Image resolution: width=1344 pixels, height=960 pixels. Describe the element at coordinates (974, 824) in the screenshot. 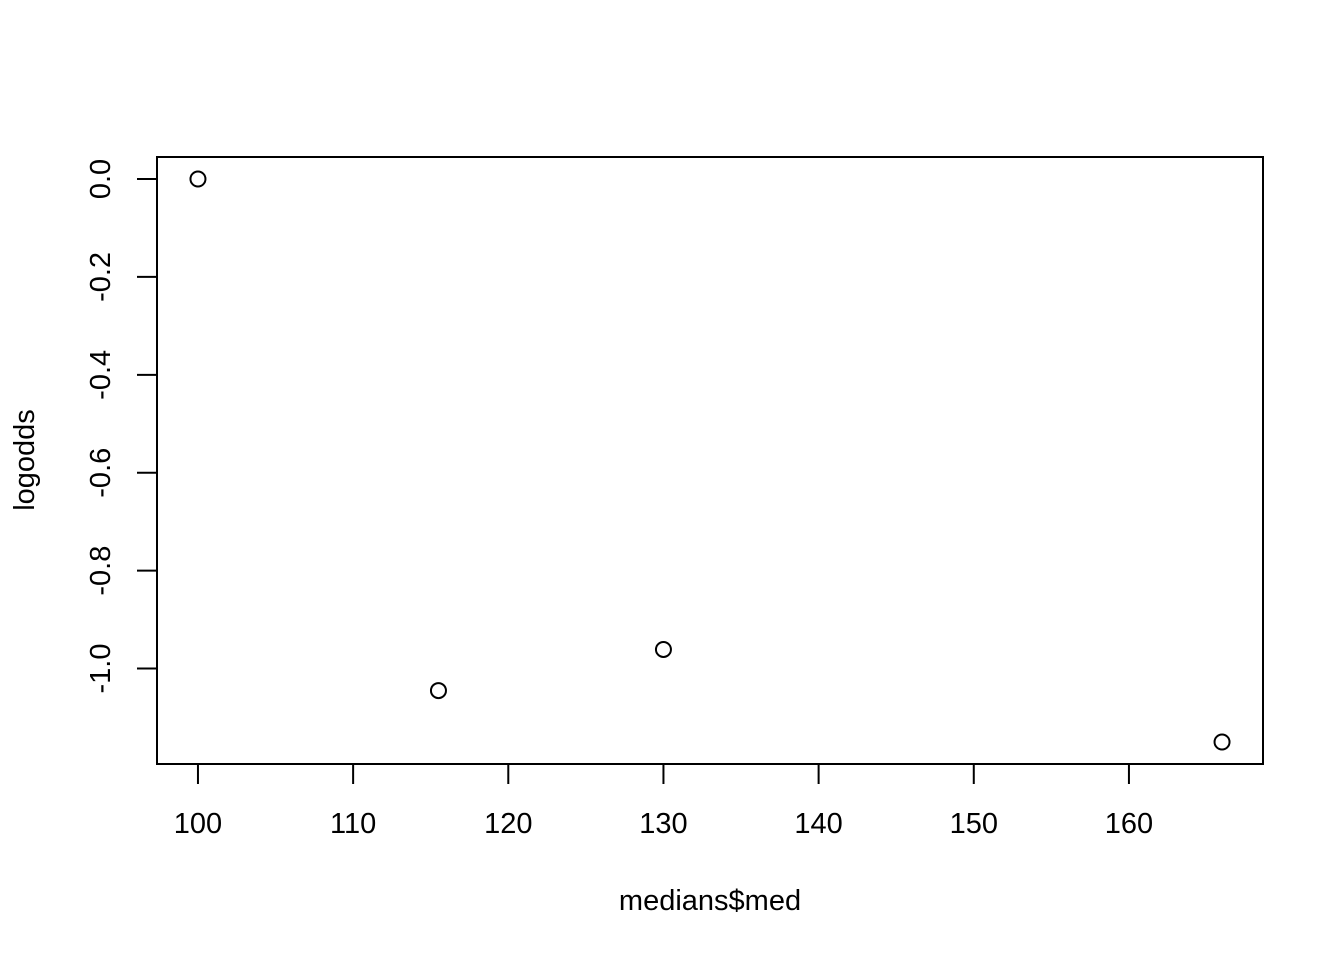

I see `x-tick-label: 150` at that location.